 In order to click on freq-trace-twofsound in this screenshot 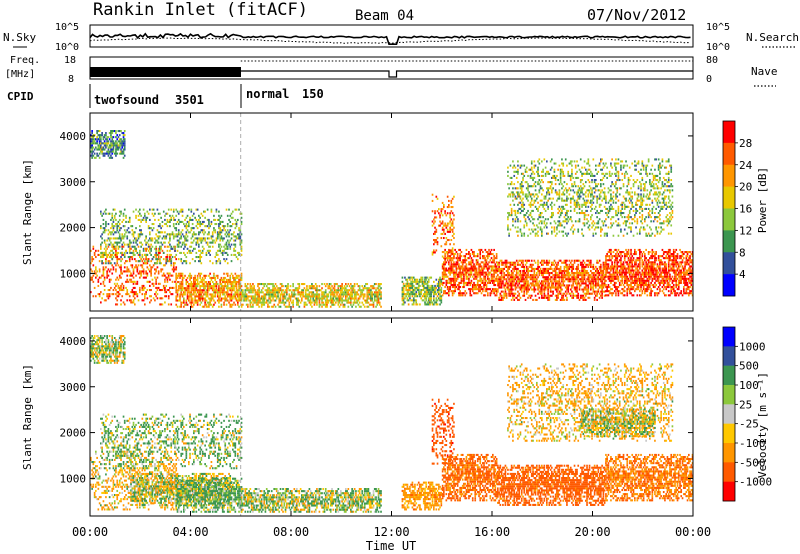, I will do `click(165, 72)`.